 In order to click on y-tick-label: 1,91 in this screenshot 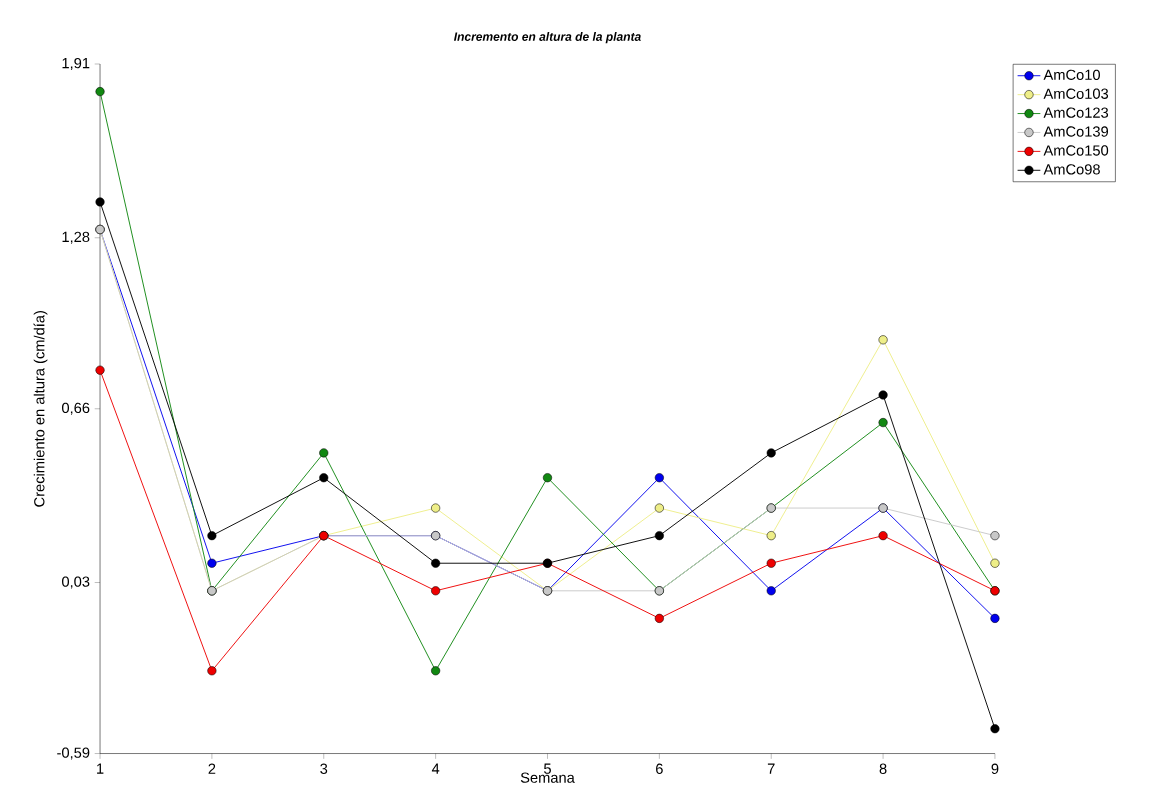, I will do `click(76, 64)`.